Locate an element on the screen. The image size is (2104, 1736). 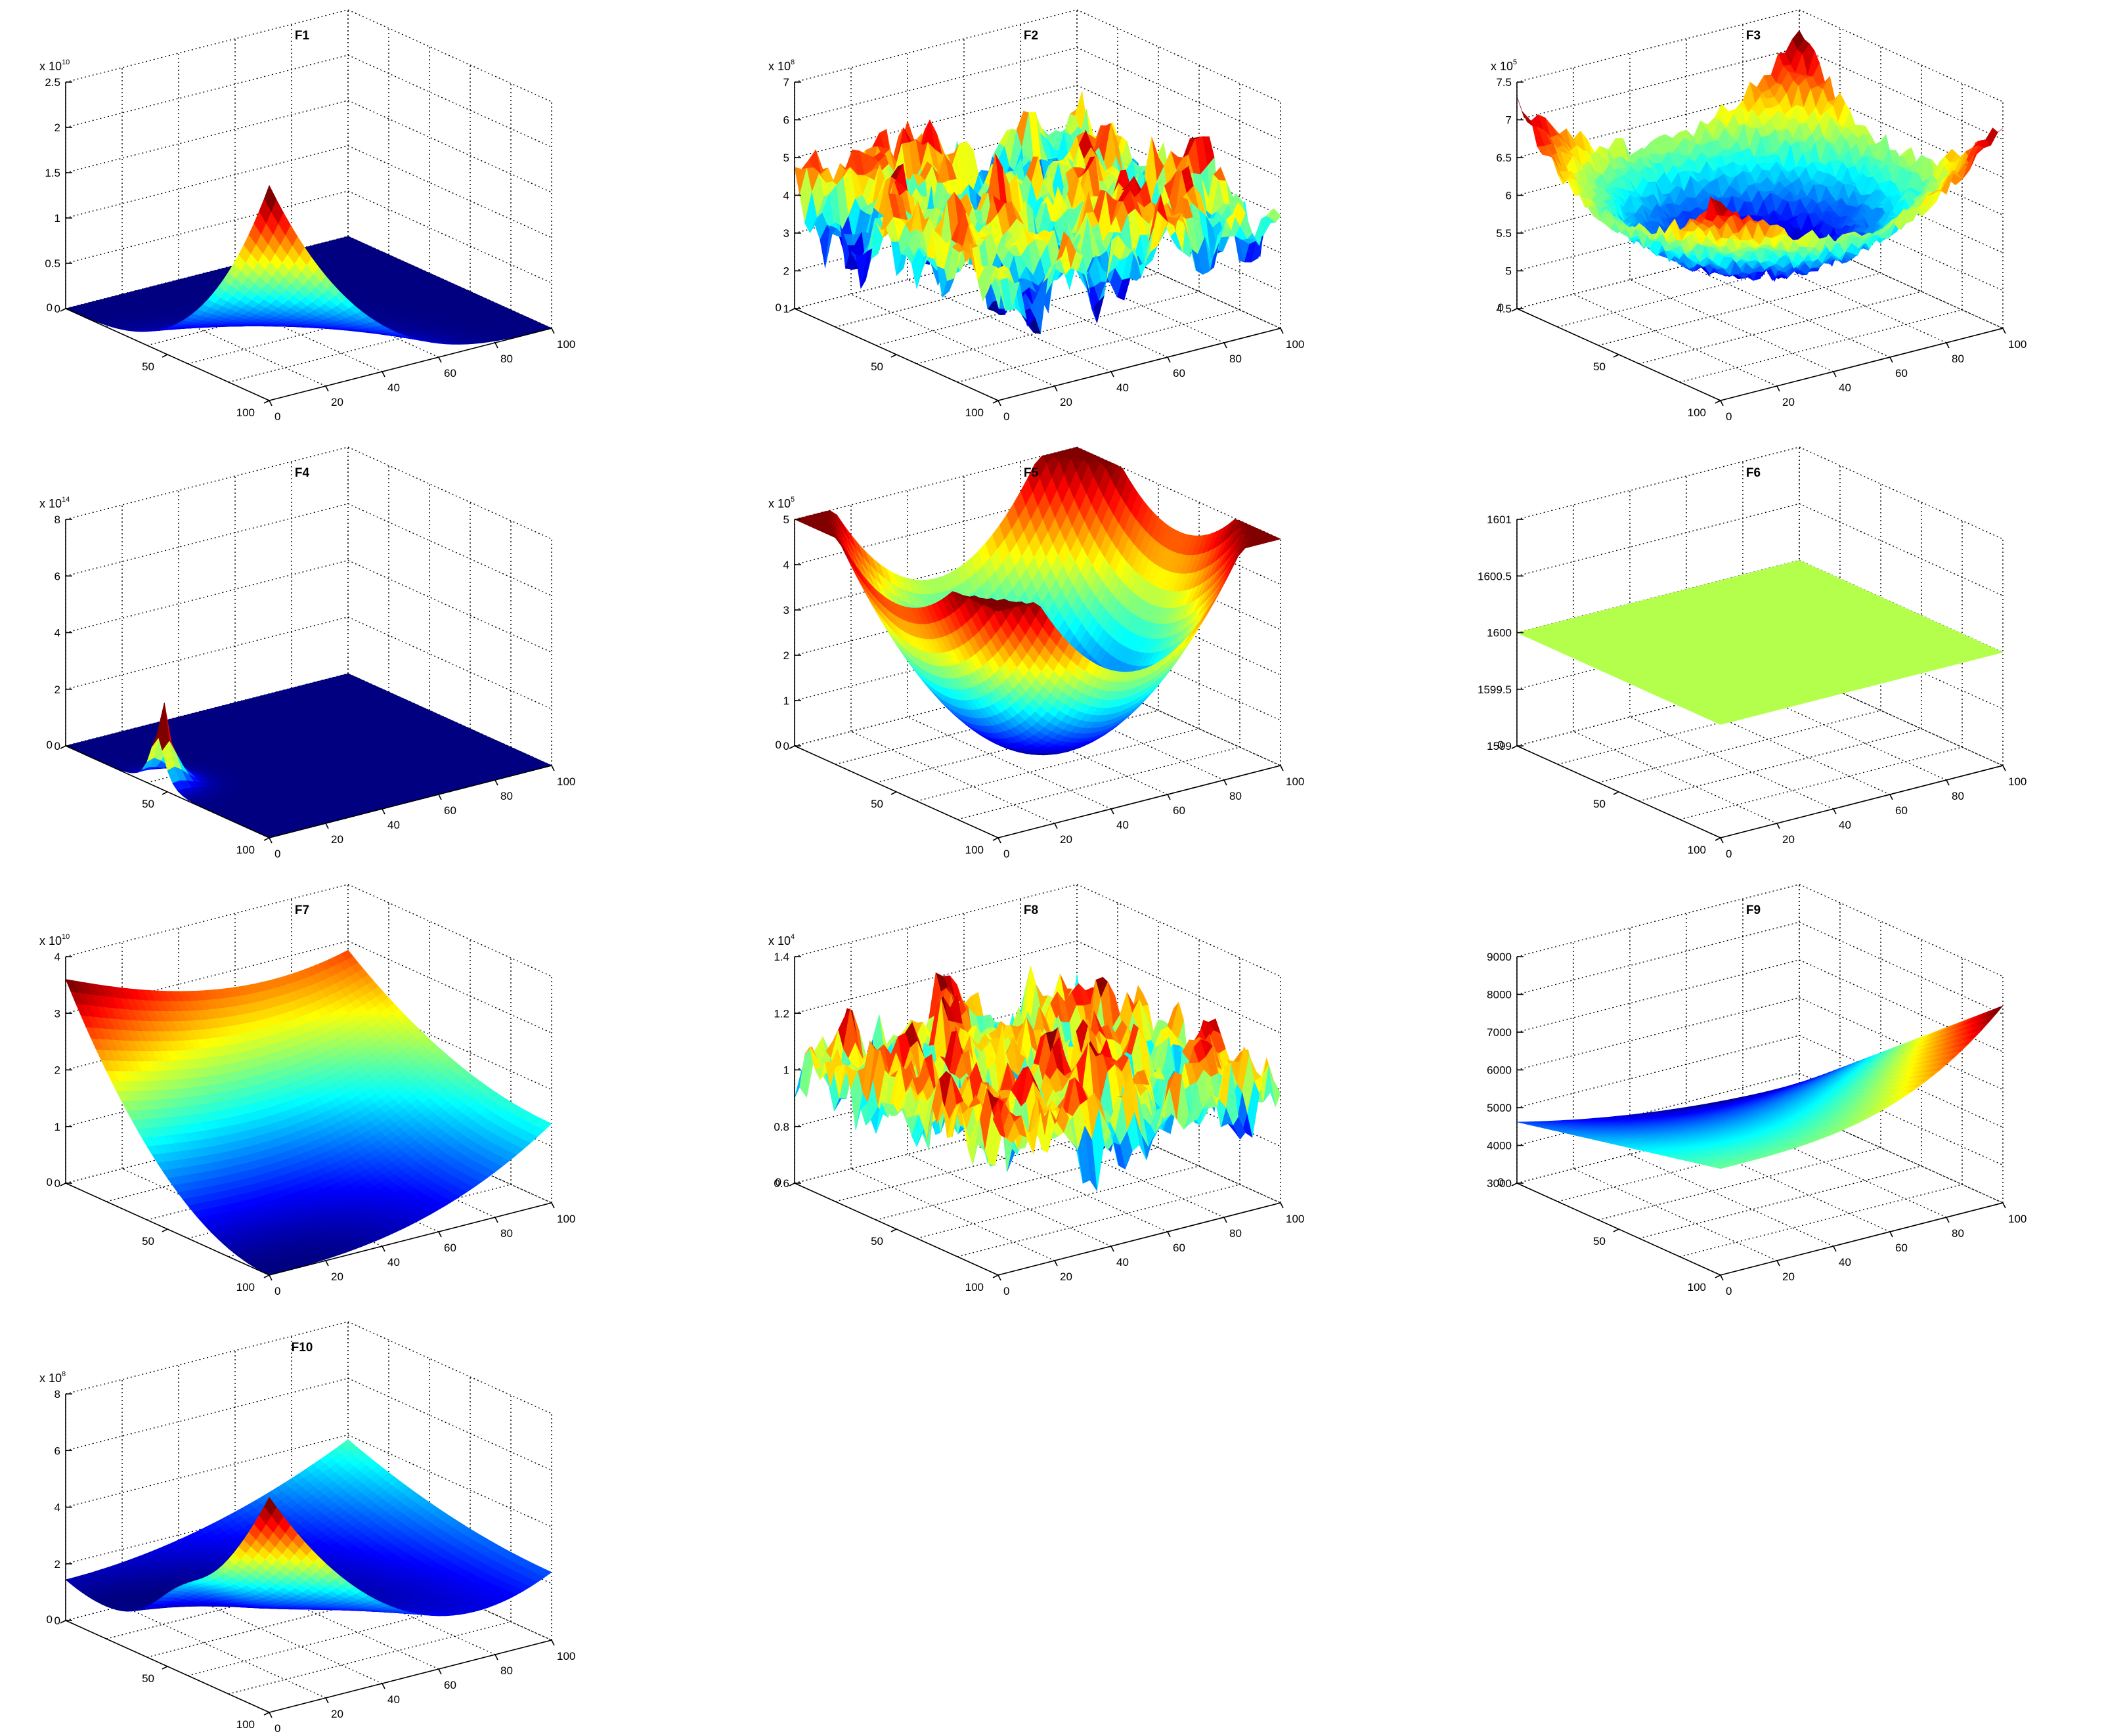
z-tick-label: 9000 is located at coordinates (1499, 957).